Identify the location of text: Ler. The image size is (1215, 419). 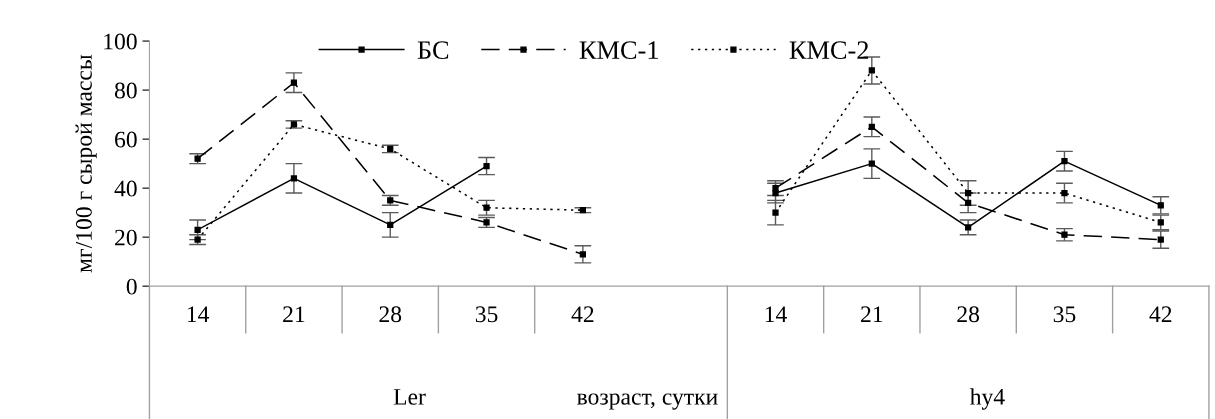
(409, 397).